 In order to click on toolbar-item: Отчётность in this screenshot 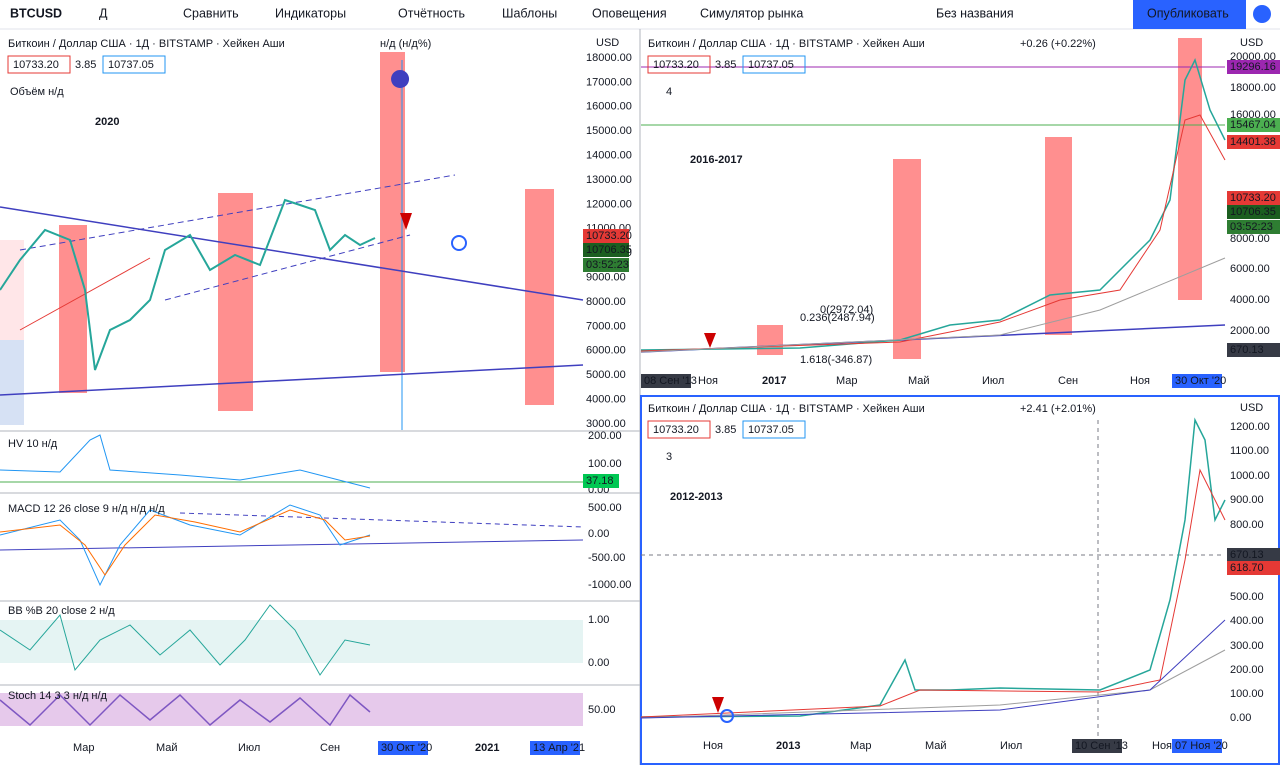, I will do `click(431, 13)`.